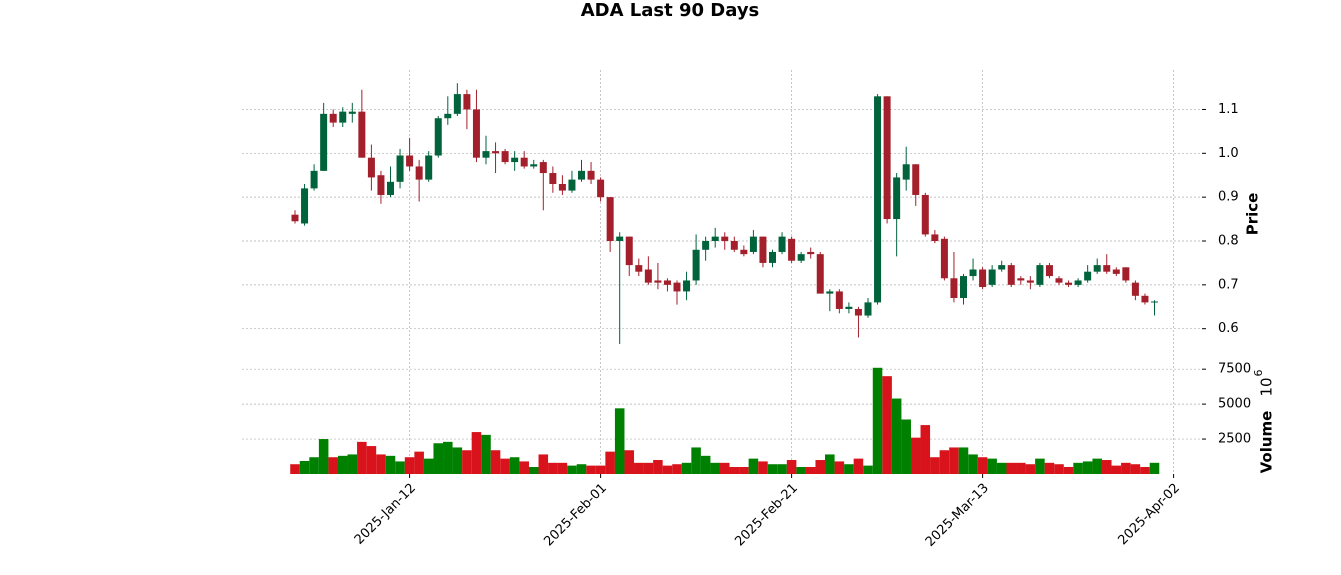  Describe the element at coordinates (1228, 328) in the screenshot. I see `y-tick-label: 0.6` at that location.